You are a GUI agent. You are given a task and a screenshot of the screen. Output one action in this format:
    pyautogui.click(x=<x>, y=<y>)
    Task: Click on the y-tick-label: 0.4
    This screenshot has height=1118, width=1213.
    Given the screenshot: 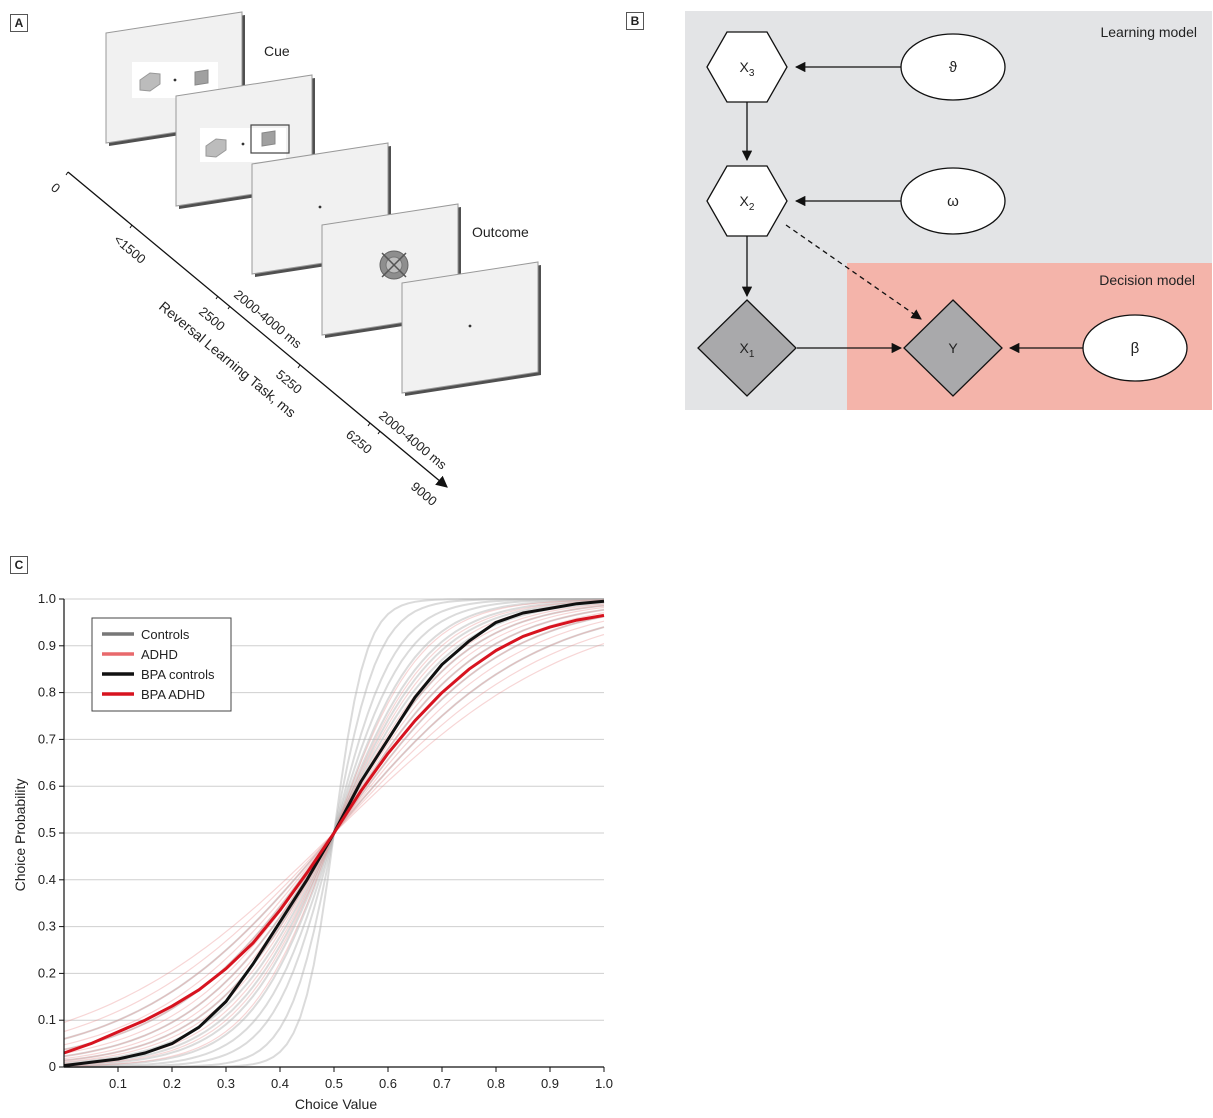 What is the action you would take?
    pyautogui.click(x=47, y=879)
    